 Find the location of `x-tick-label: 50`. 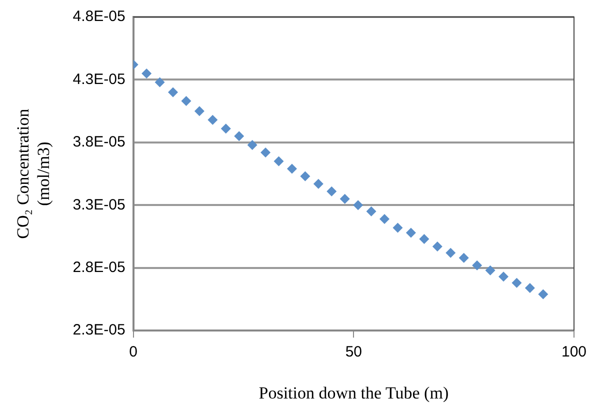

x-tick-label: 50 is located at coordinates (353, 352).